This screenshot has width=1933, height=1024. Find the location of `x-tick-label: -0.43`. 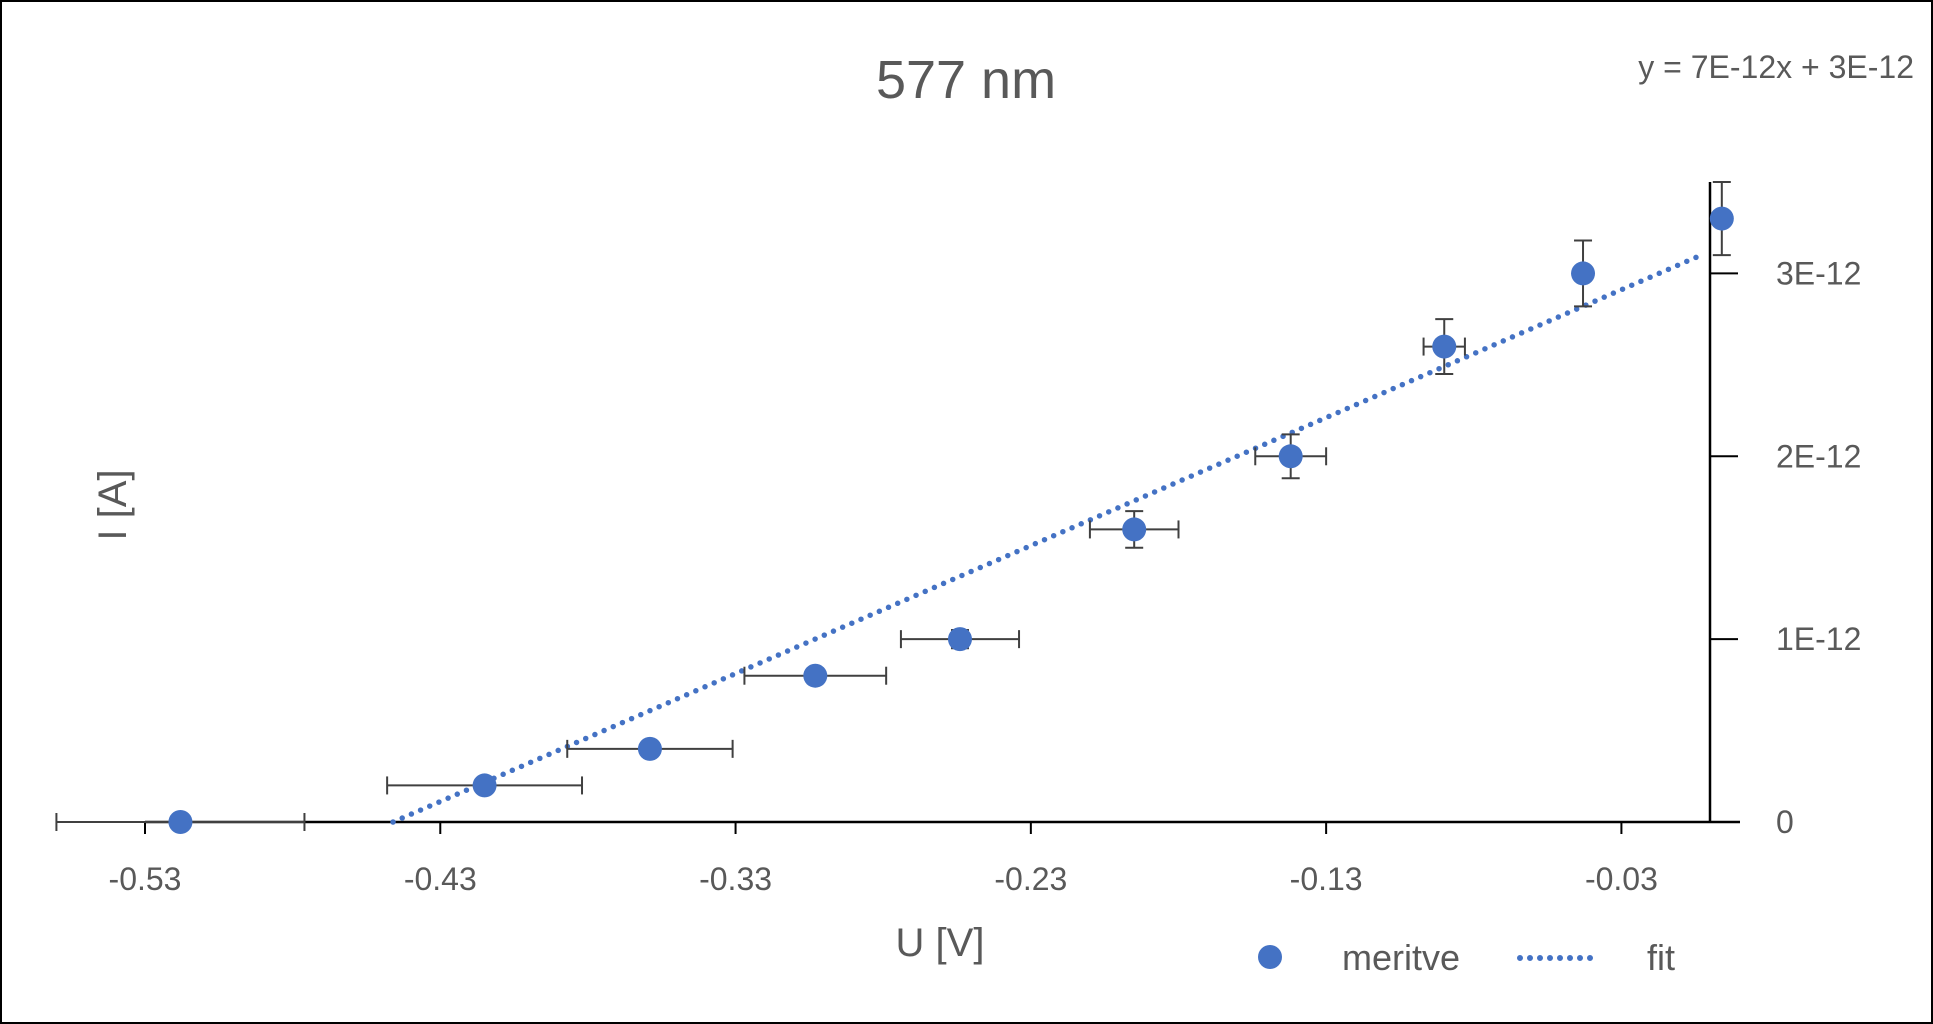

x-tick-label: -0.43 is located at coordinates (440, 879).